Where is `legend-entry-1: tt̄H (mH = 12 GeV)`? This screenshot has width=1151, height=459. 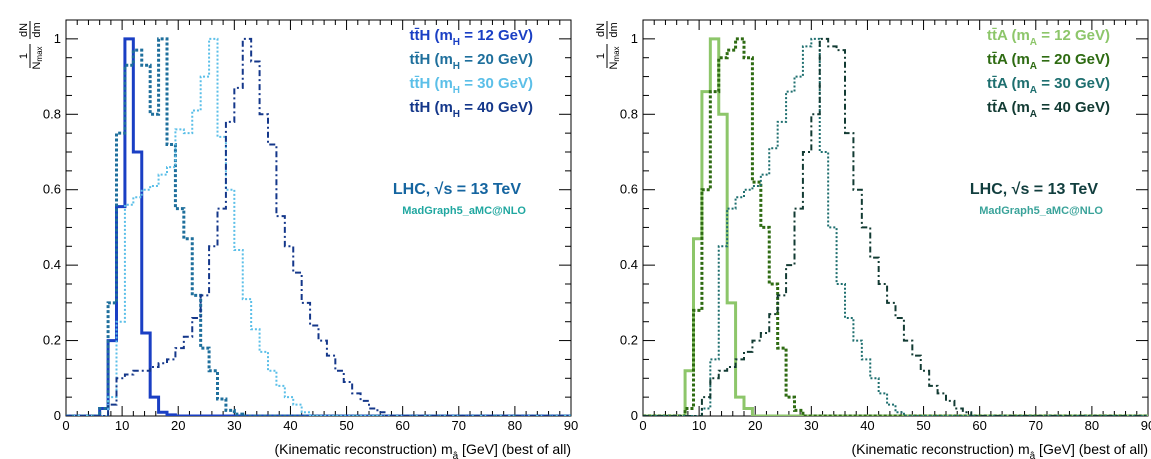 legend-entry-1: tt̄H (mH = 12 GeV) is located at coordinates (471, 37).